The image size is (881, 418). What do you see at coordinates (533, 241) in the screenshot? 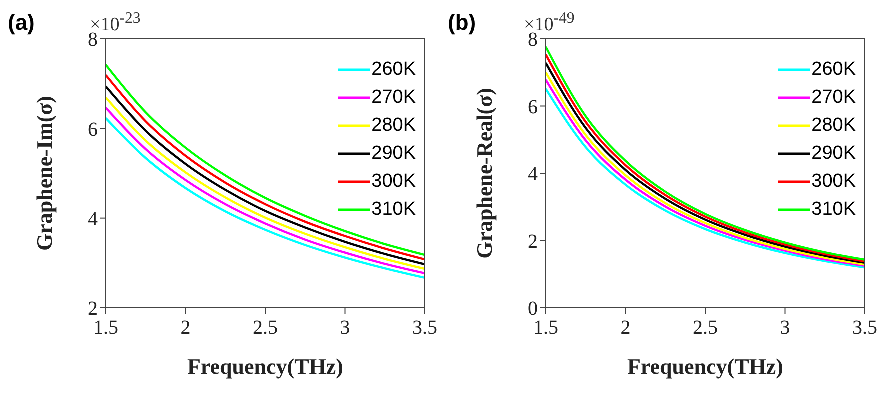
I see `y-tick-label: 2` at bounding box center [533, 241].